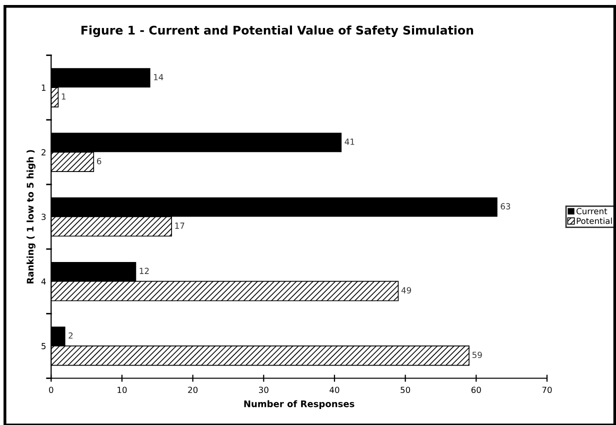 Image resolution: width=616 pixels, height=425 pixels. I want to click on data-label: 17, so click(179, 225).